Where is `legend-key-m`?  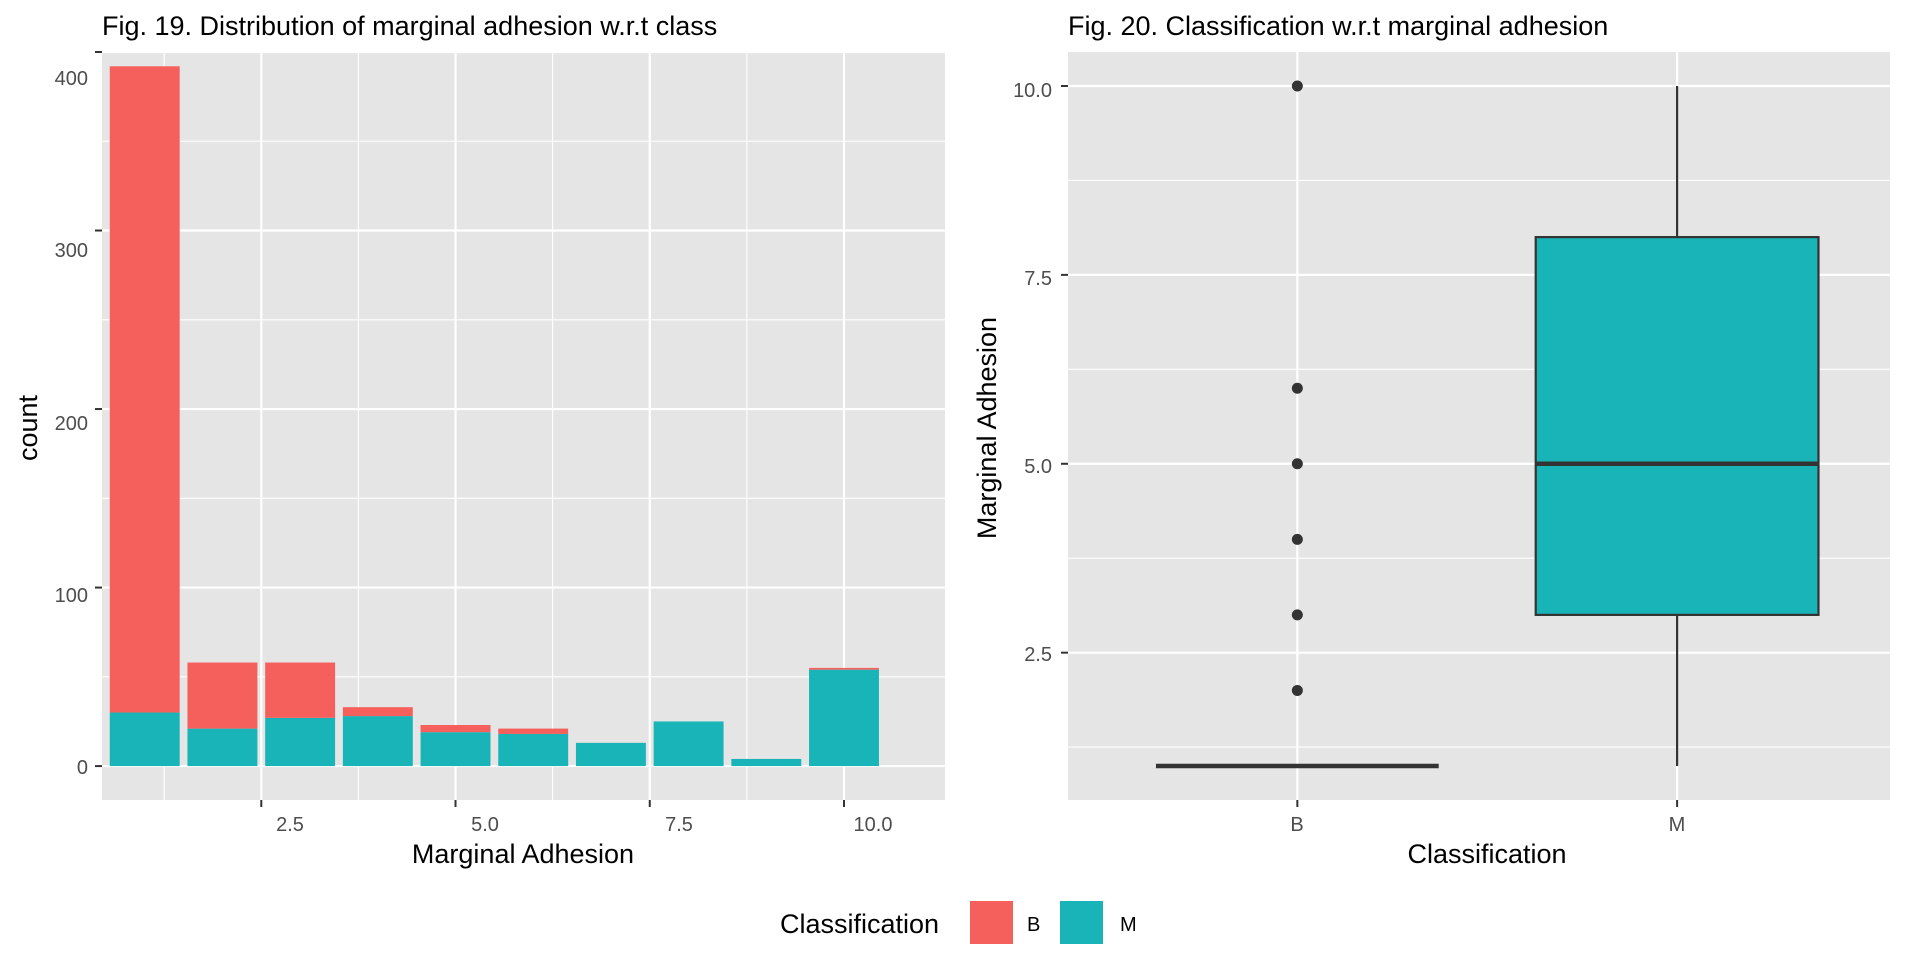
legend-key-m is located at coordinates (1081, 922).